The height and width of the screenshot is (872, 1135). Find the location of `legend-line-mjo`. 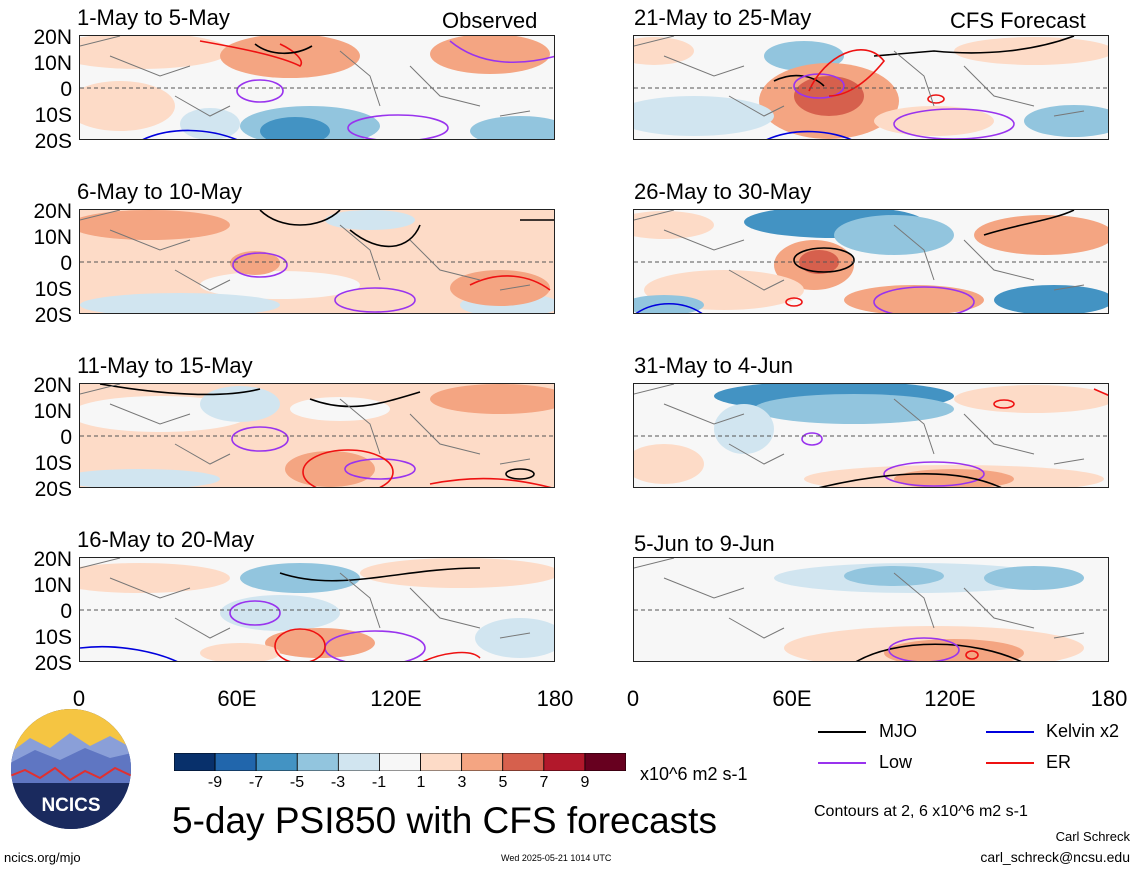

legend-line-mjo is located at coordinates (842, 732).